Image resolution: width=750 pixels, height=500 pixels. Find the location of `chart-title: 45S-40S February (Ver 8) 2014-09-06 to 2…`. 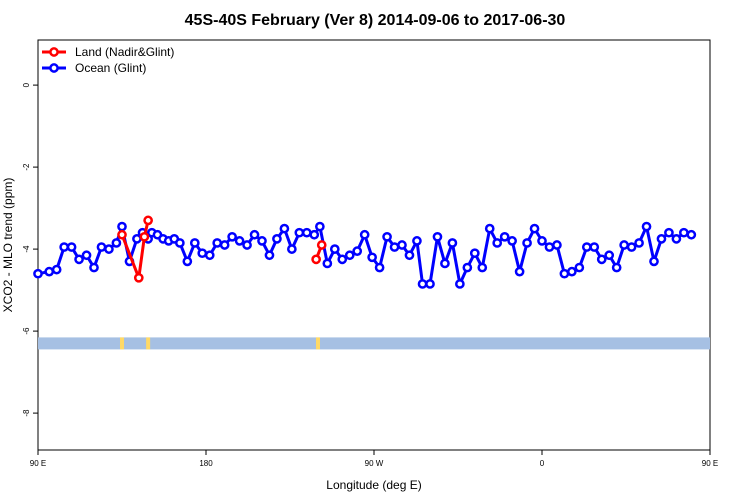

chart-title: 45S-40S February (Ver 8) 2014-09-06 to 2… is located at coordinates (375, 20).